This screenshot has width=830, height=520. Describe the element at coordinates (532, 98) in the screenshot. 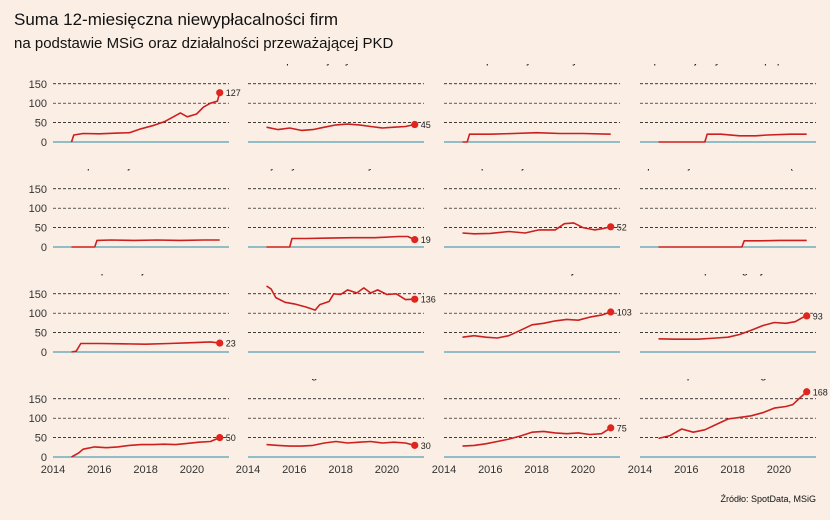

I see `facet-panel: produkcja odzieży` at that location.